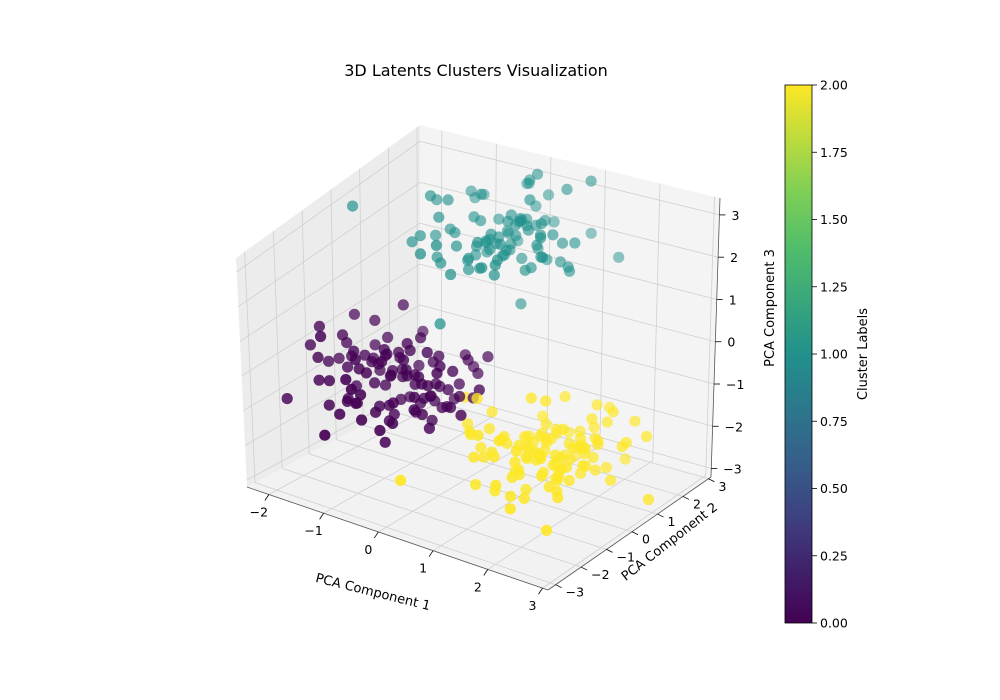  I want to click on colorbar, so click(798, 354).